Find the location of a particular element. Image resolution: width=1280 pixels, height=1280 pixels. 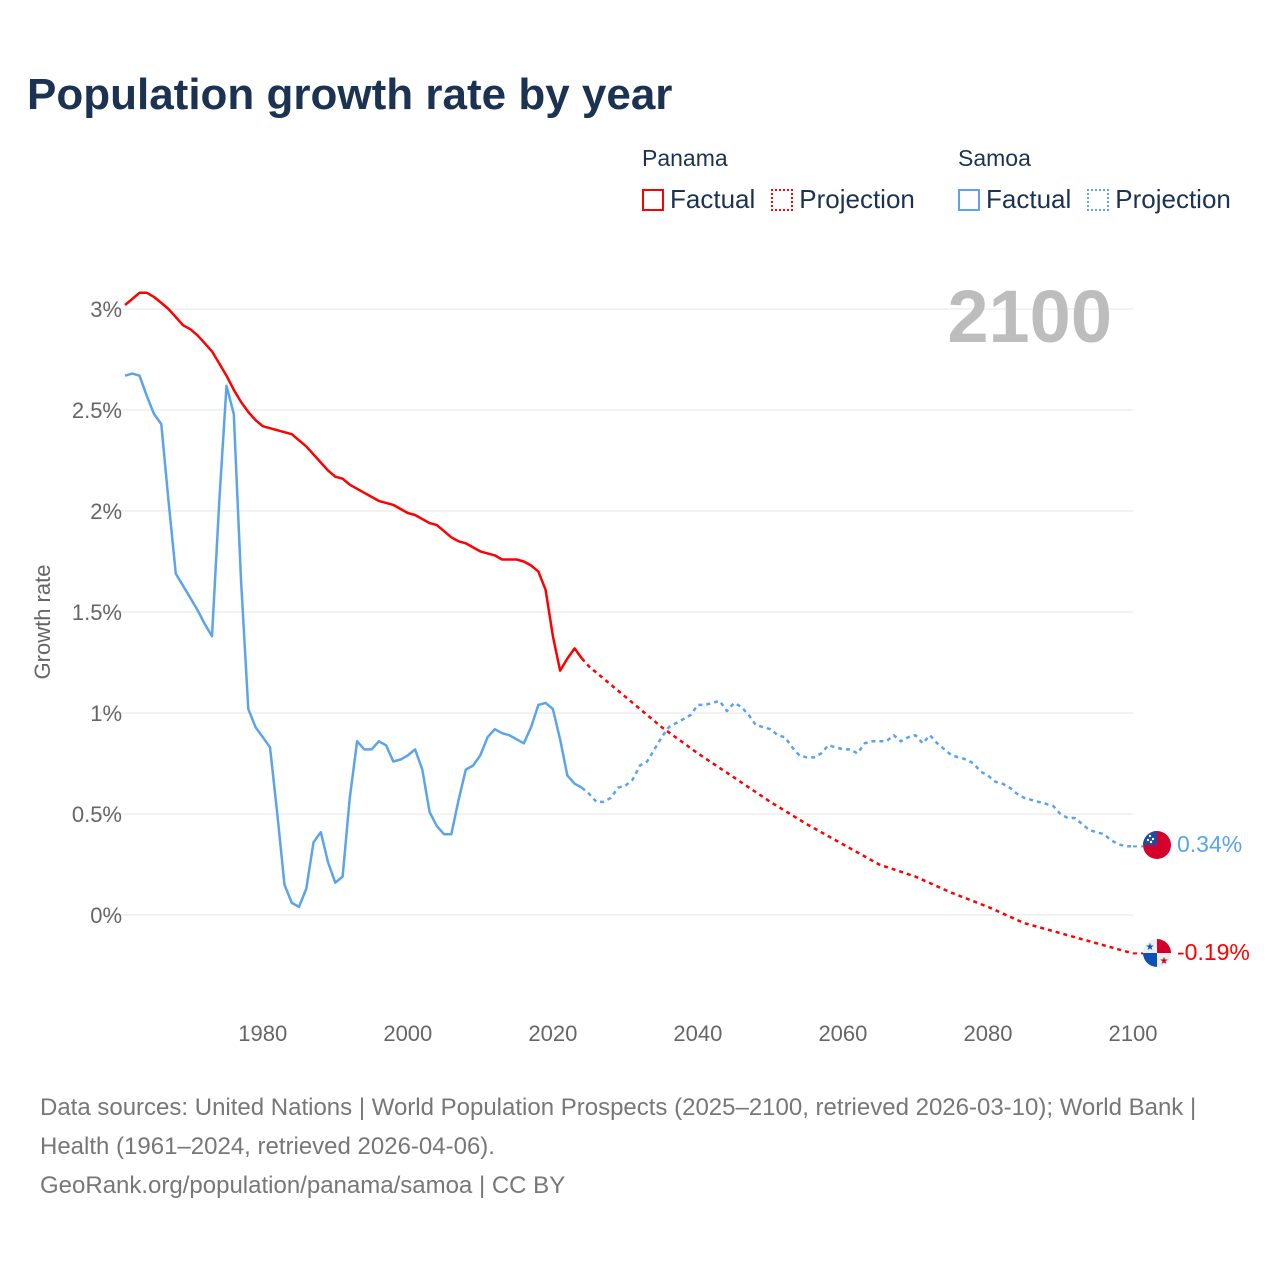

legend-item-panama-factual: Factual is located at coordinates (698, 199).